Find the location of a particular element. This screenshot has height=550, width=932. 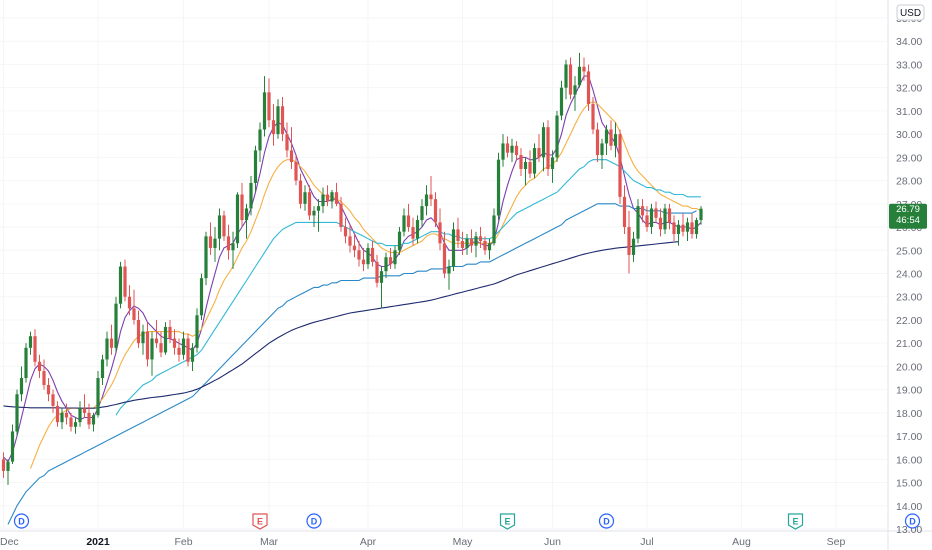

last-price-box is located at coordinates (908, 216).